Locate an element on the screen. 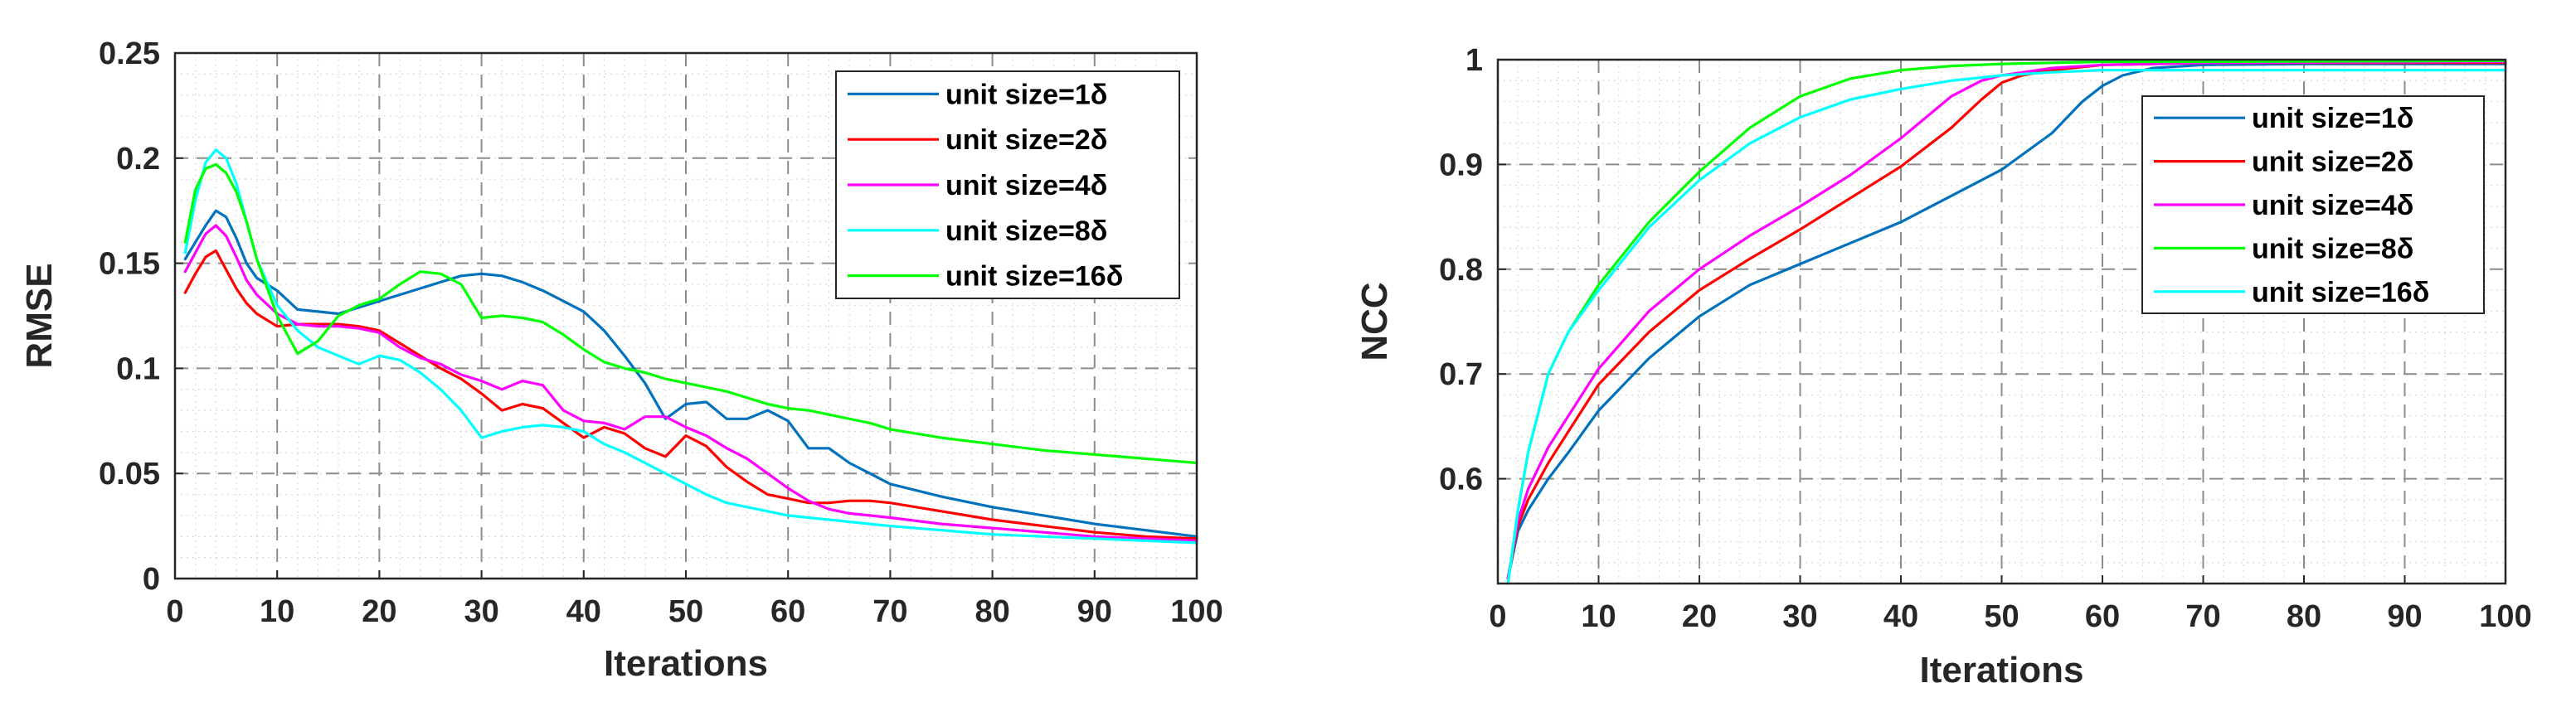  y-tick-label: 0 is located at coordinates (151, 579).